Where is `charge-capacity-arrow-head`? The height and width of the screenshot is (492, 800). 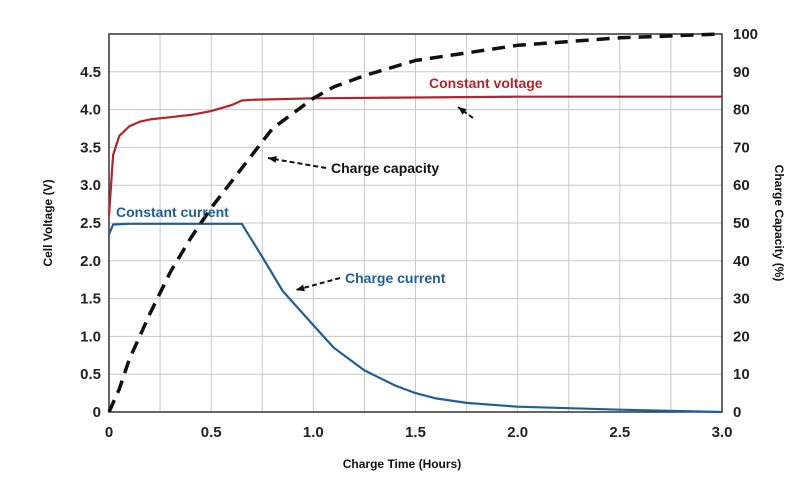 charge-capacity-arrow-head is located at coordinates (272, 159).